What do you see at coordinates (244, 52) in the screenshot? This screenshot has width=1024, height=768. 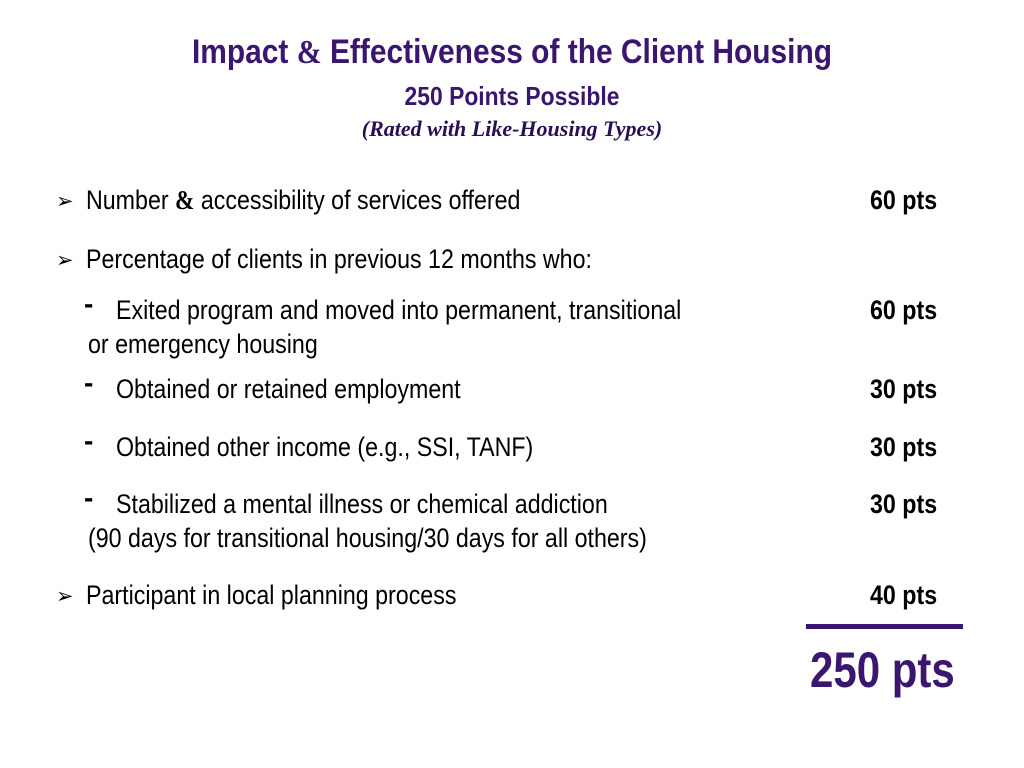 I see `title-text-part-1: Impact` at bounding box center [244, 52].